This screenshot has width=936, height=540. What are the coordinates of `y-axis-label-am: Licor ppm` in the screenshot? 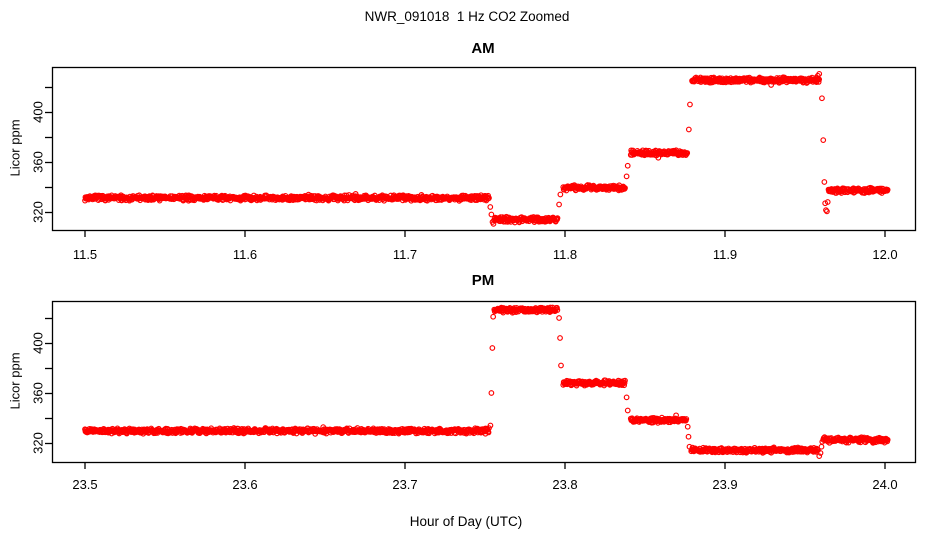 It's located at (15, 148).